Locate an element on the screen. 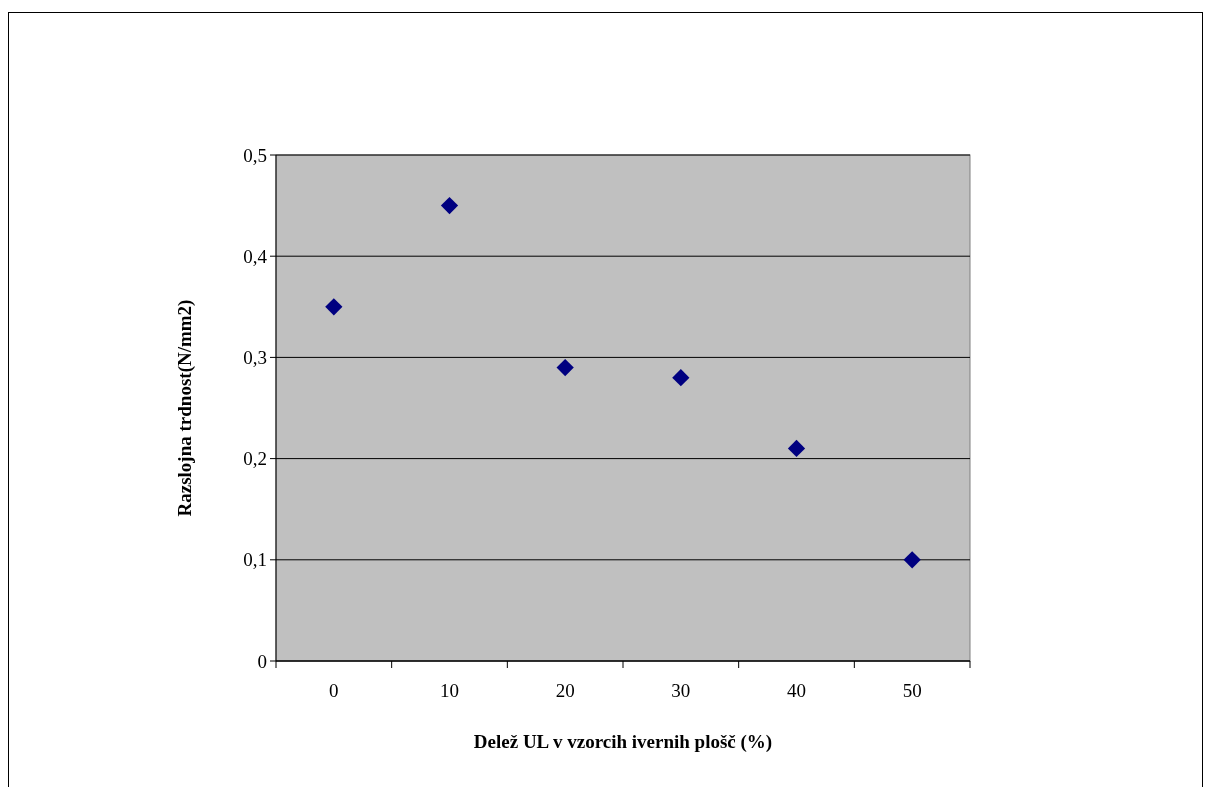 The image size is (1211, 787). y-tick-label: 0,2 is located at coordinates (255, 459).